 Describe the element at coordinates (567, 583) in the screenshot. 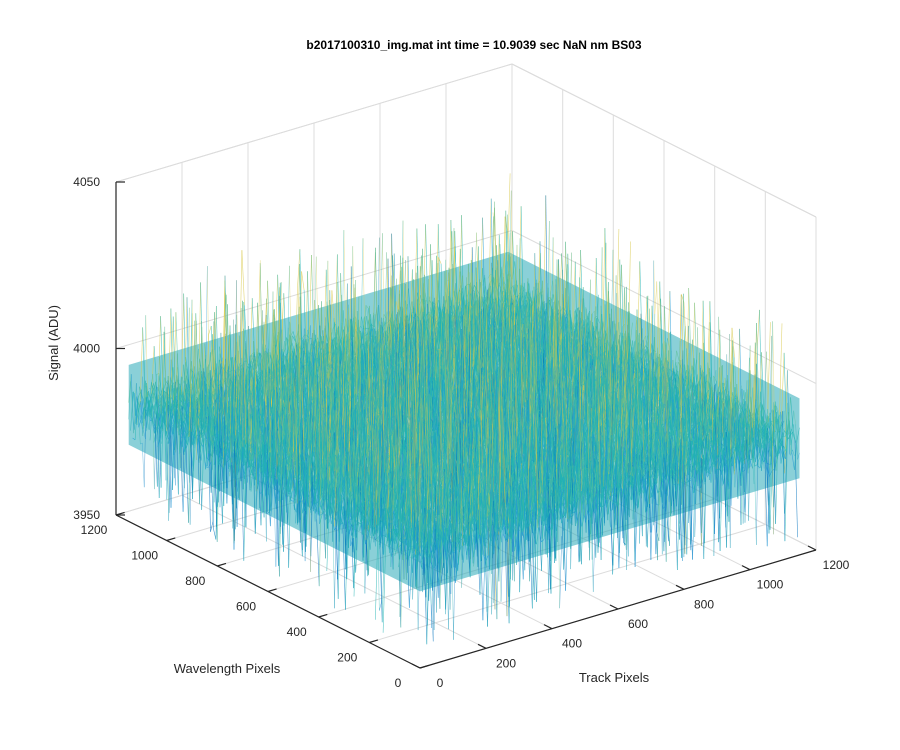

I see `floor-grid-y` at that location.